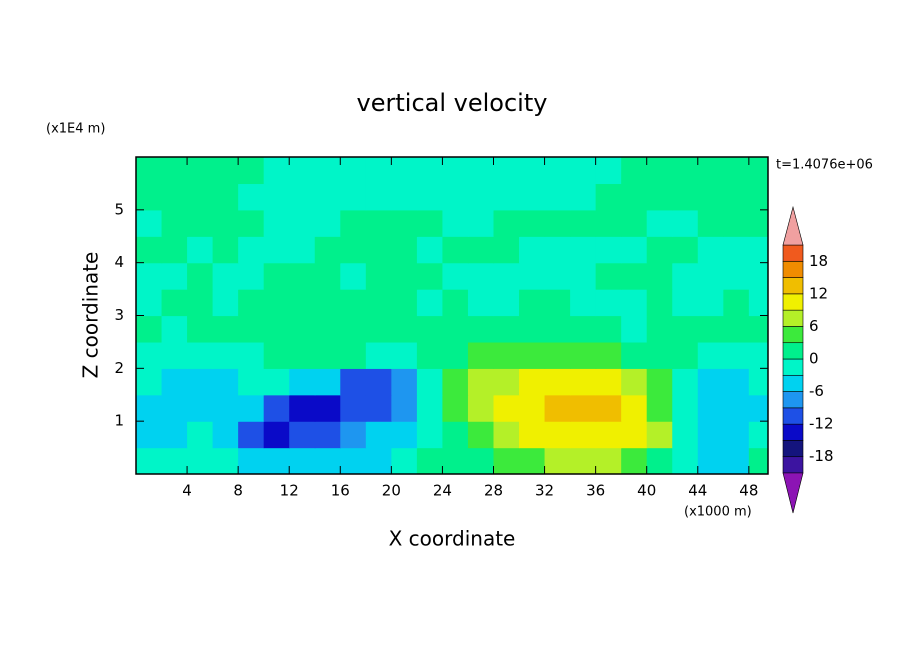 This screenshot has height=654, width=904. Describe the element at coordinates (452, 539) in the screenshot. I see `x-axis-label: X coordinate` at that location.